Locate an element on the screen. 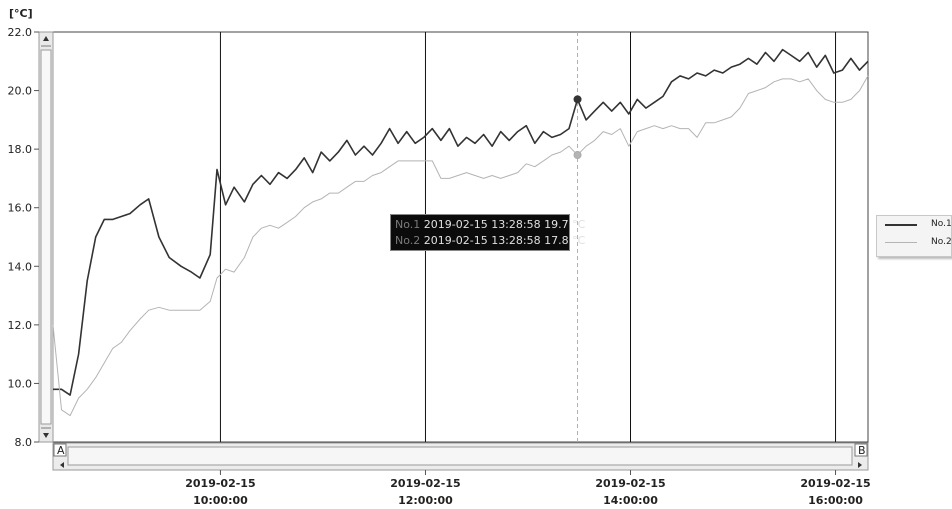  horizontal-scrollbar: A B is located at coordinates (460, 456).